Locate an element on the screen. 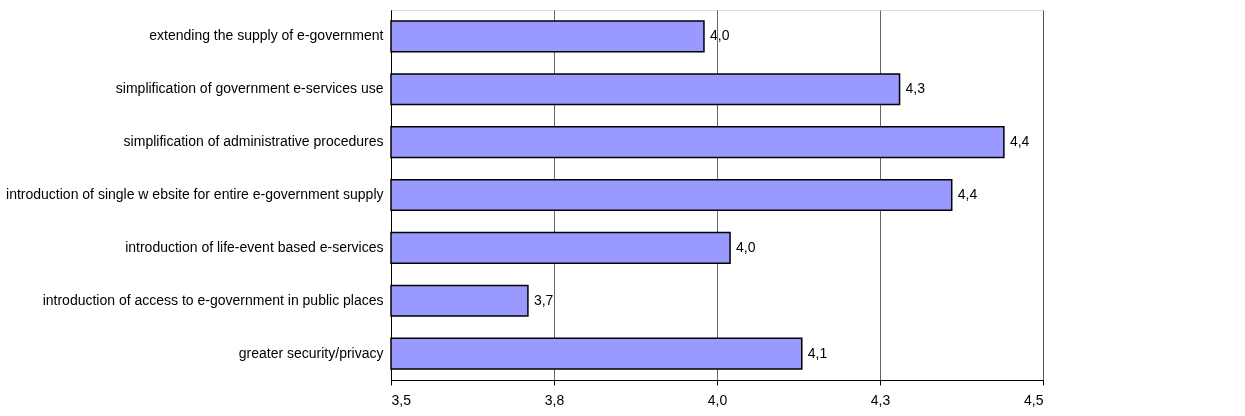 The image size is (1245, 416). data-label: 4,3 is located at coordinates (915, 88).